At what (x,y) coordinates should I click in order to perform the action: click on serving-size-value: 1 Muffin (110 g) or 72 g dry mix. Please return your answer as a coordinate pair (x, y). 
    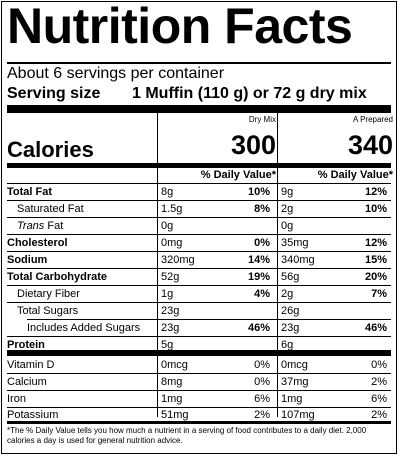
    Looking at the image, I should click on (249, 93).